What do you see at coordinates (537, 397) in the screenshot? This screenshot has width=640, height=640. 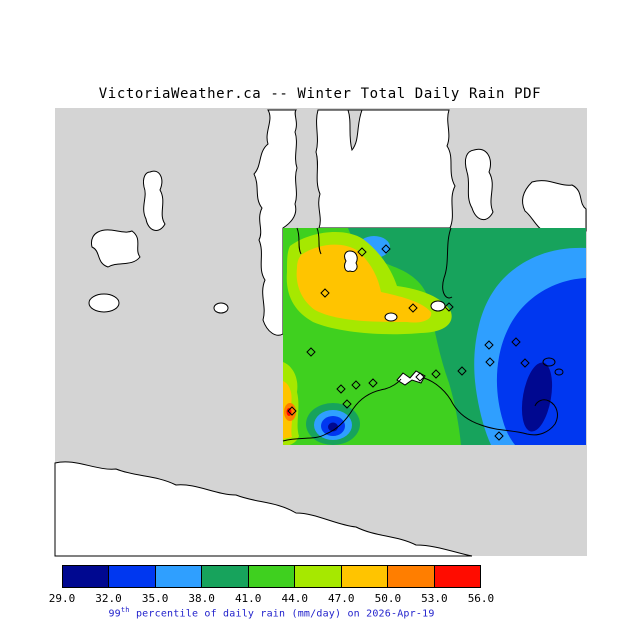 I see `contour-navy-core` at bounding box center [537, 397].